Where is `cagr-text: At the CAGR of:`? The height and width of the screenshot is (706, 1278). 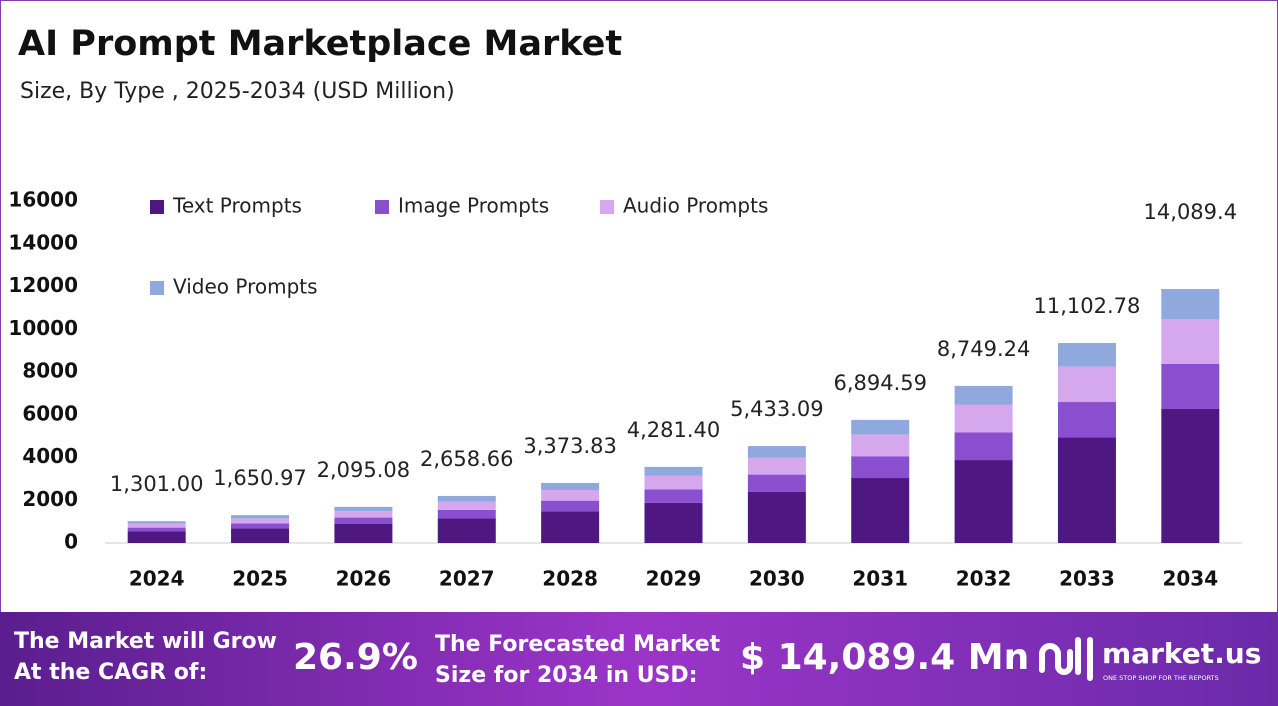
cagr-text: At the CAGR of: is located at coordinates (110, 672).